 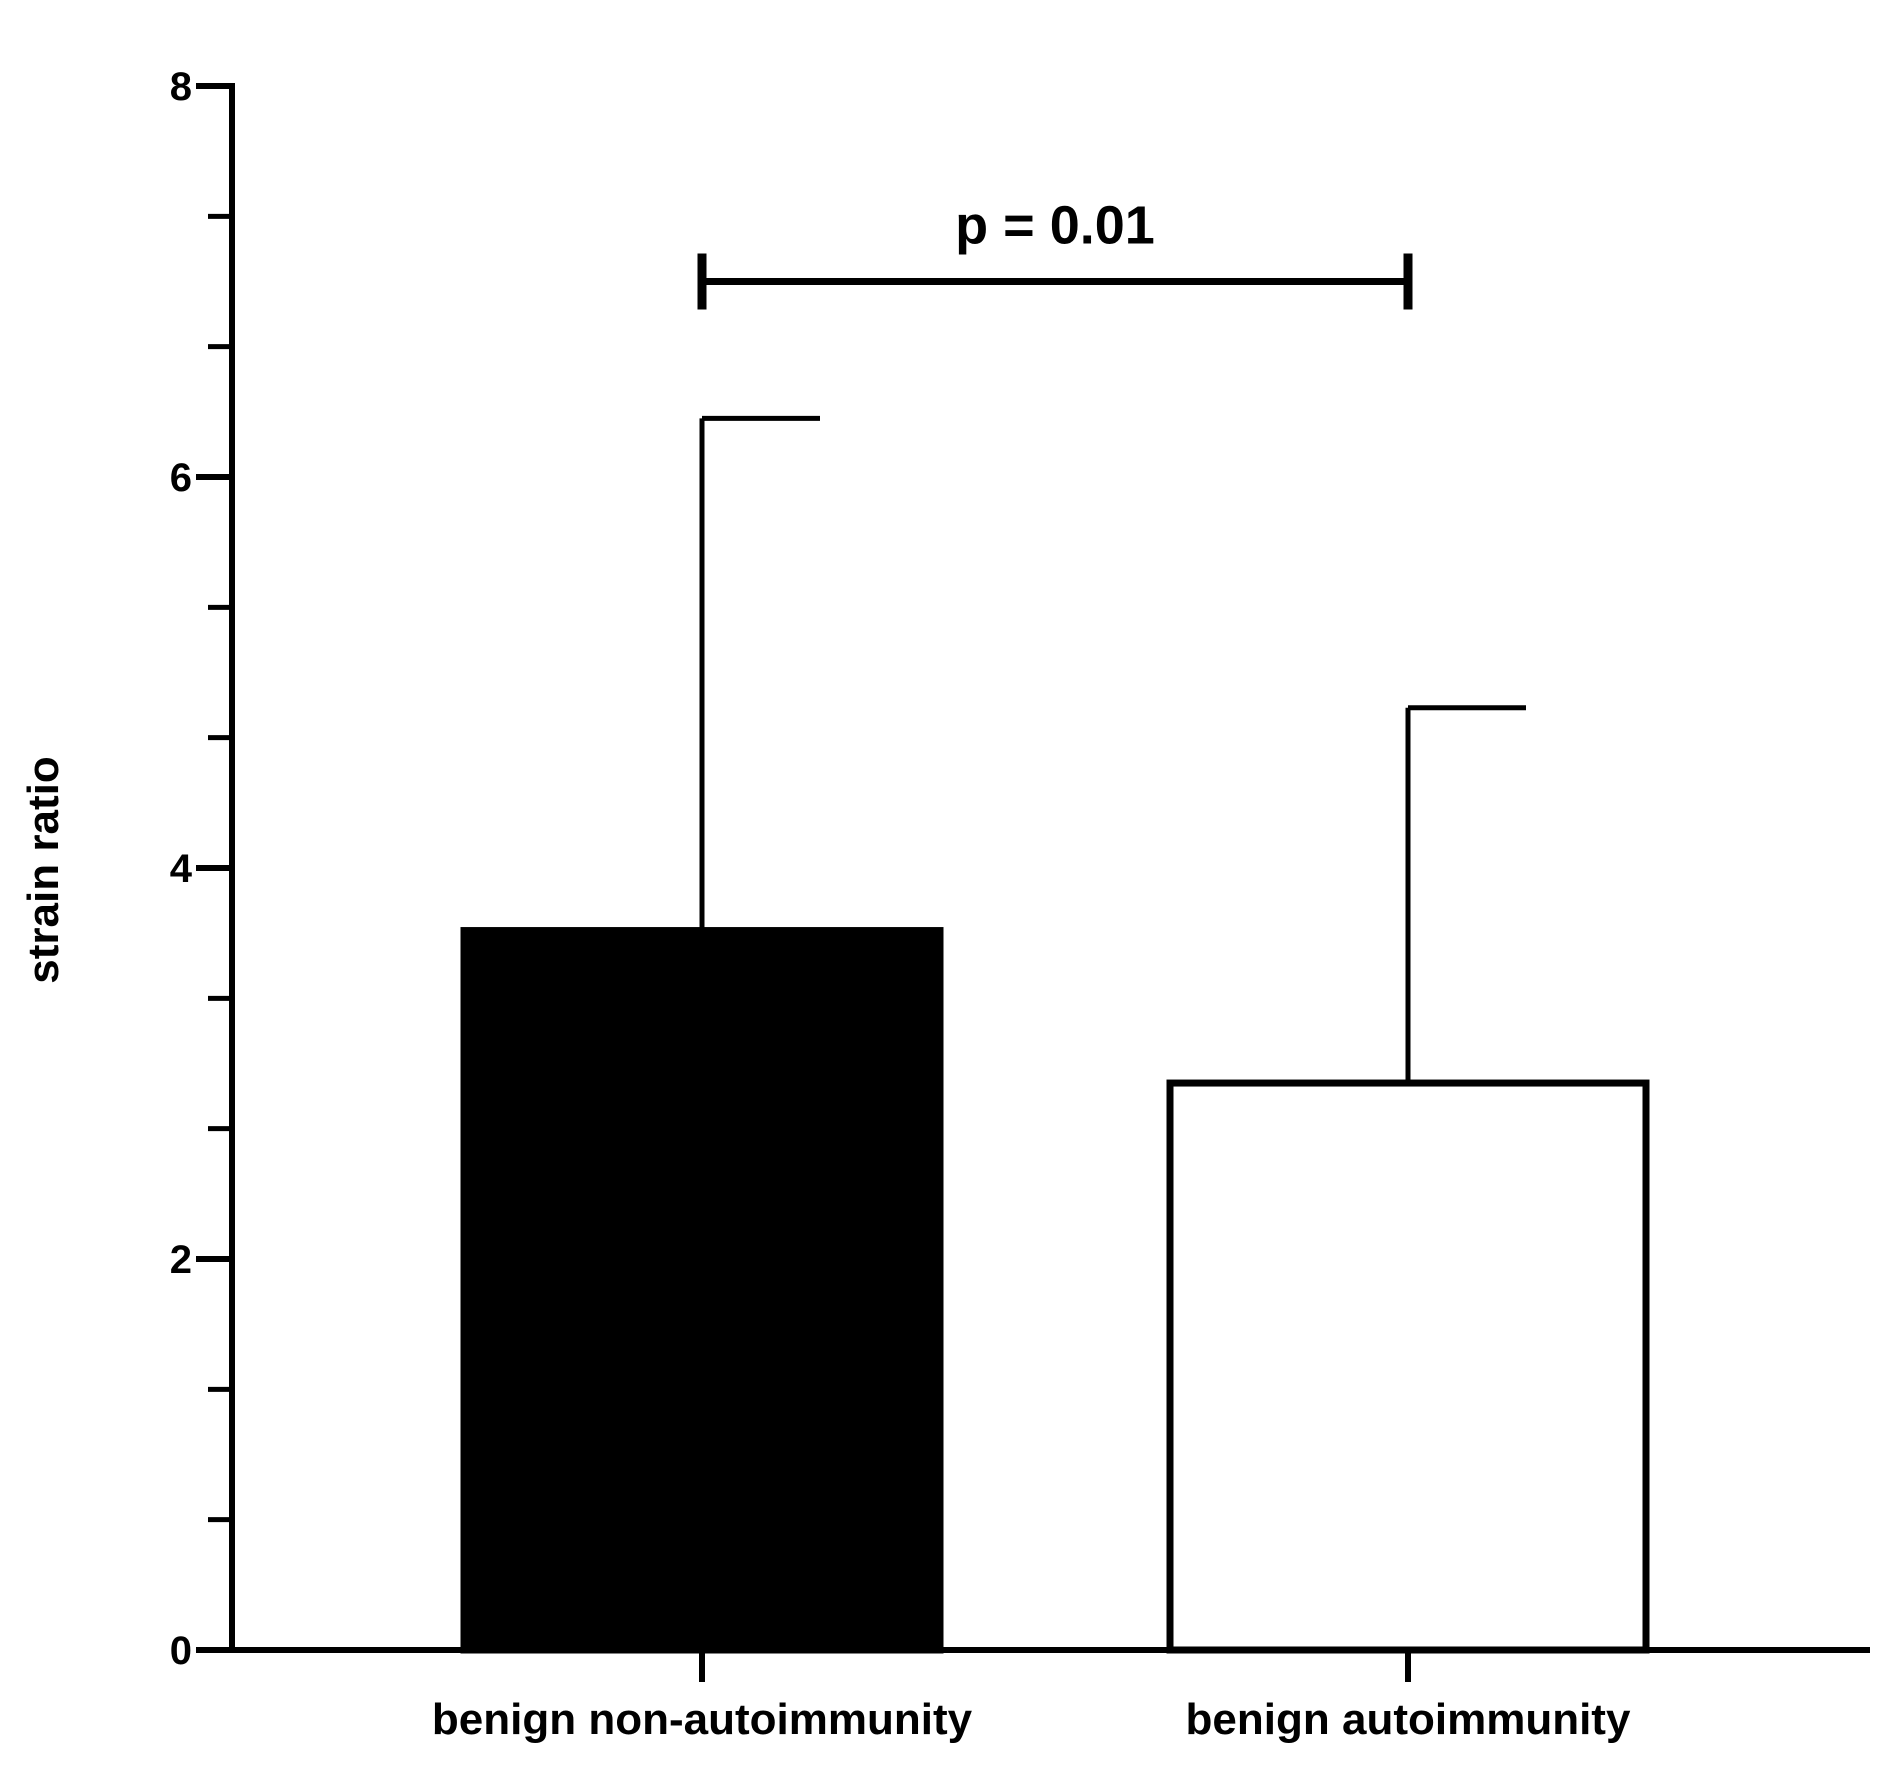 What do you see at coordinates (1055, 226) in the screenshot?
I see `p-value-label: p = 0.01` at bounding box center [1055, 226].